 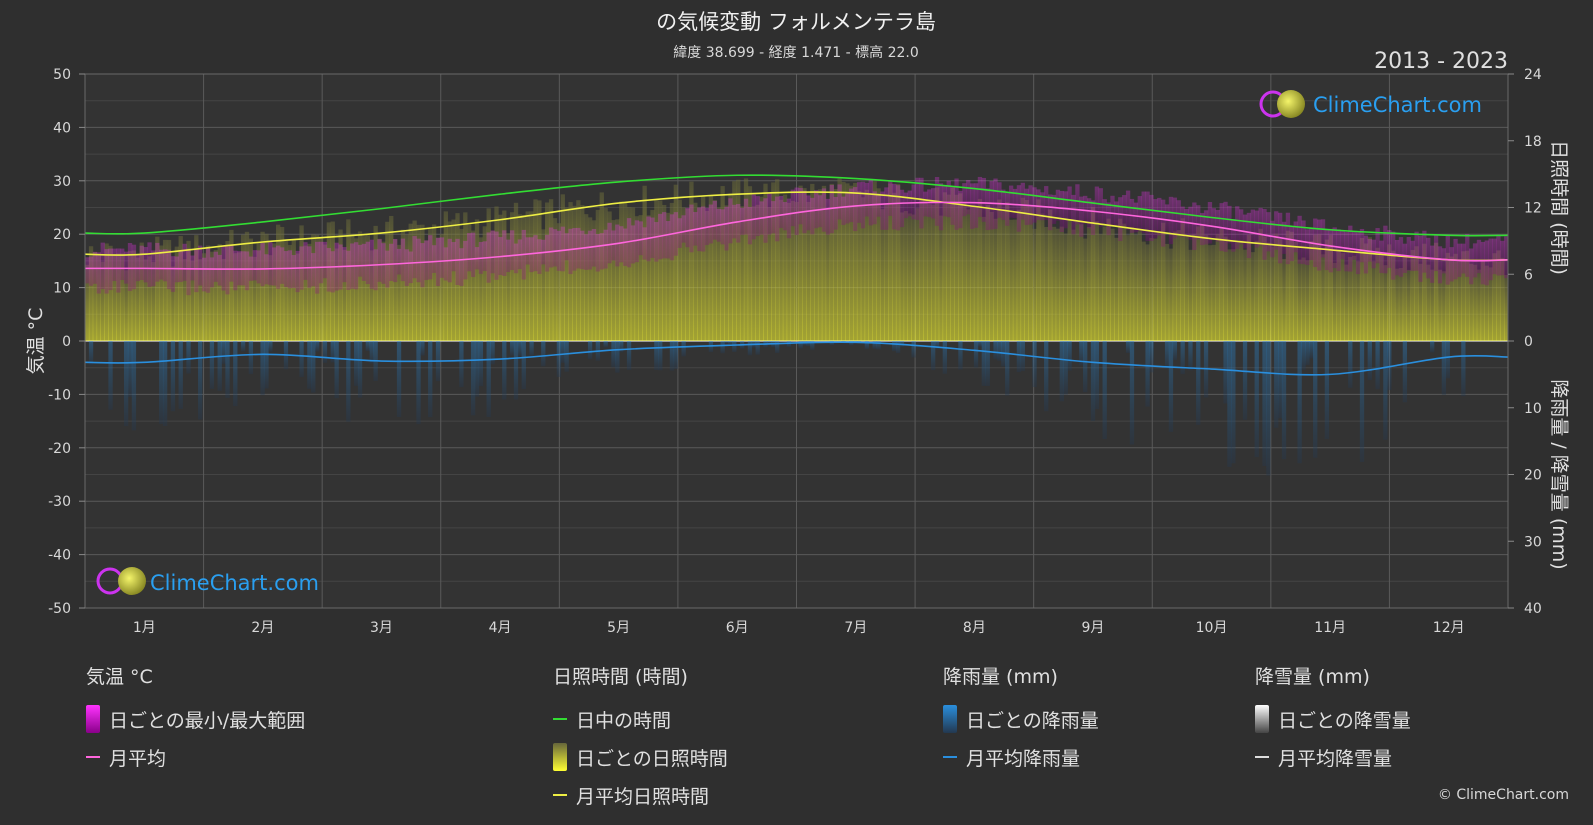 I want to click on logo-top-right: ClimeChart.com, so click(x=1370, y=104).